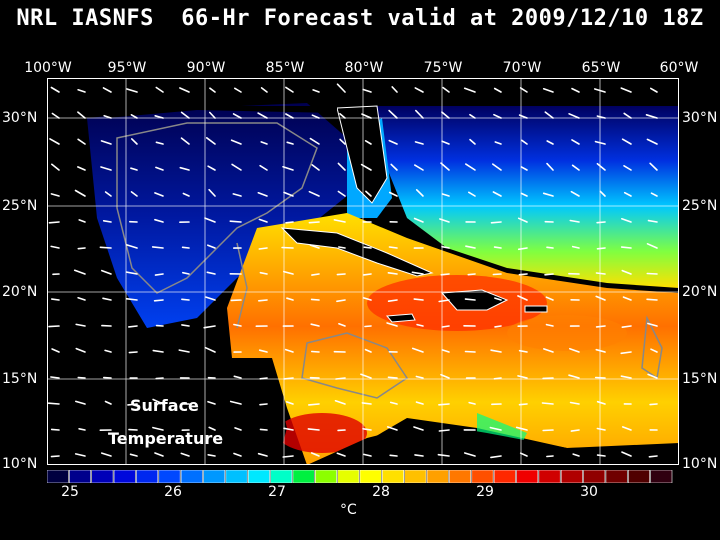  I want to click on longitude-label: 65°W, so click(601, 68).